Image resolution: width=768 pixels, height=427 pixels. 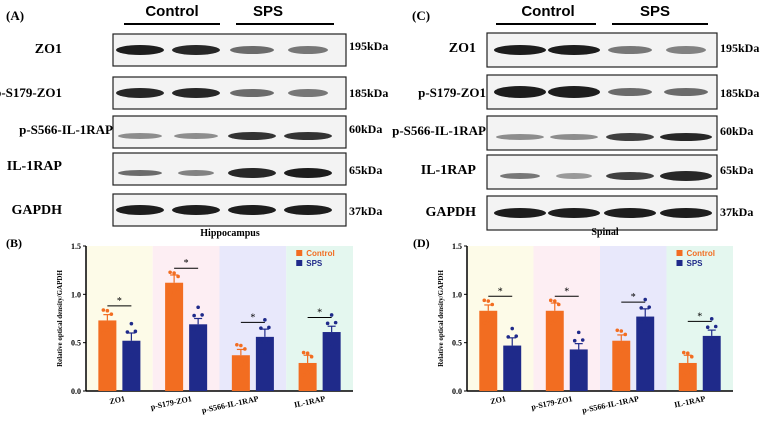 I want to click on chartD-bar-sps, so click(x=645, y=353).